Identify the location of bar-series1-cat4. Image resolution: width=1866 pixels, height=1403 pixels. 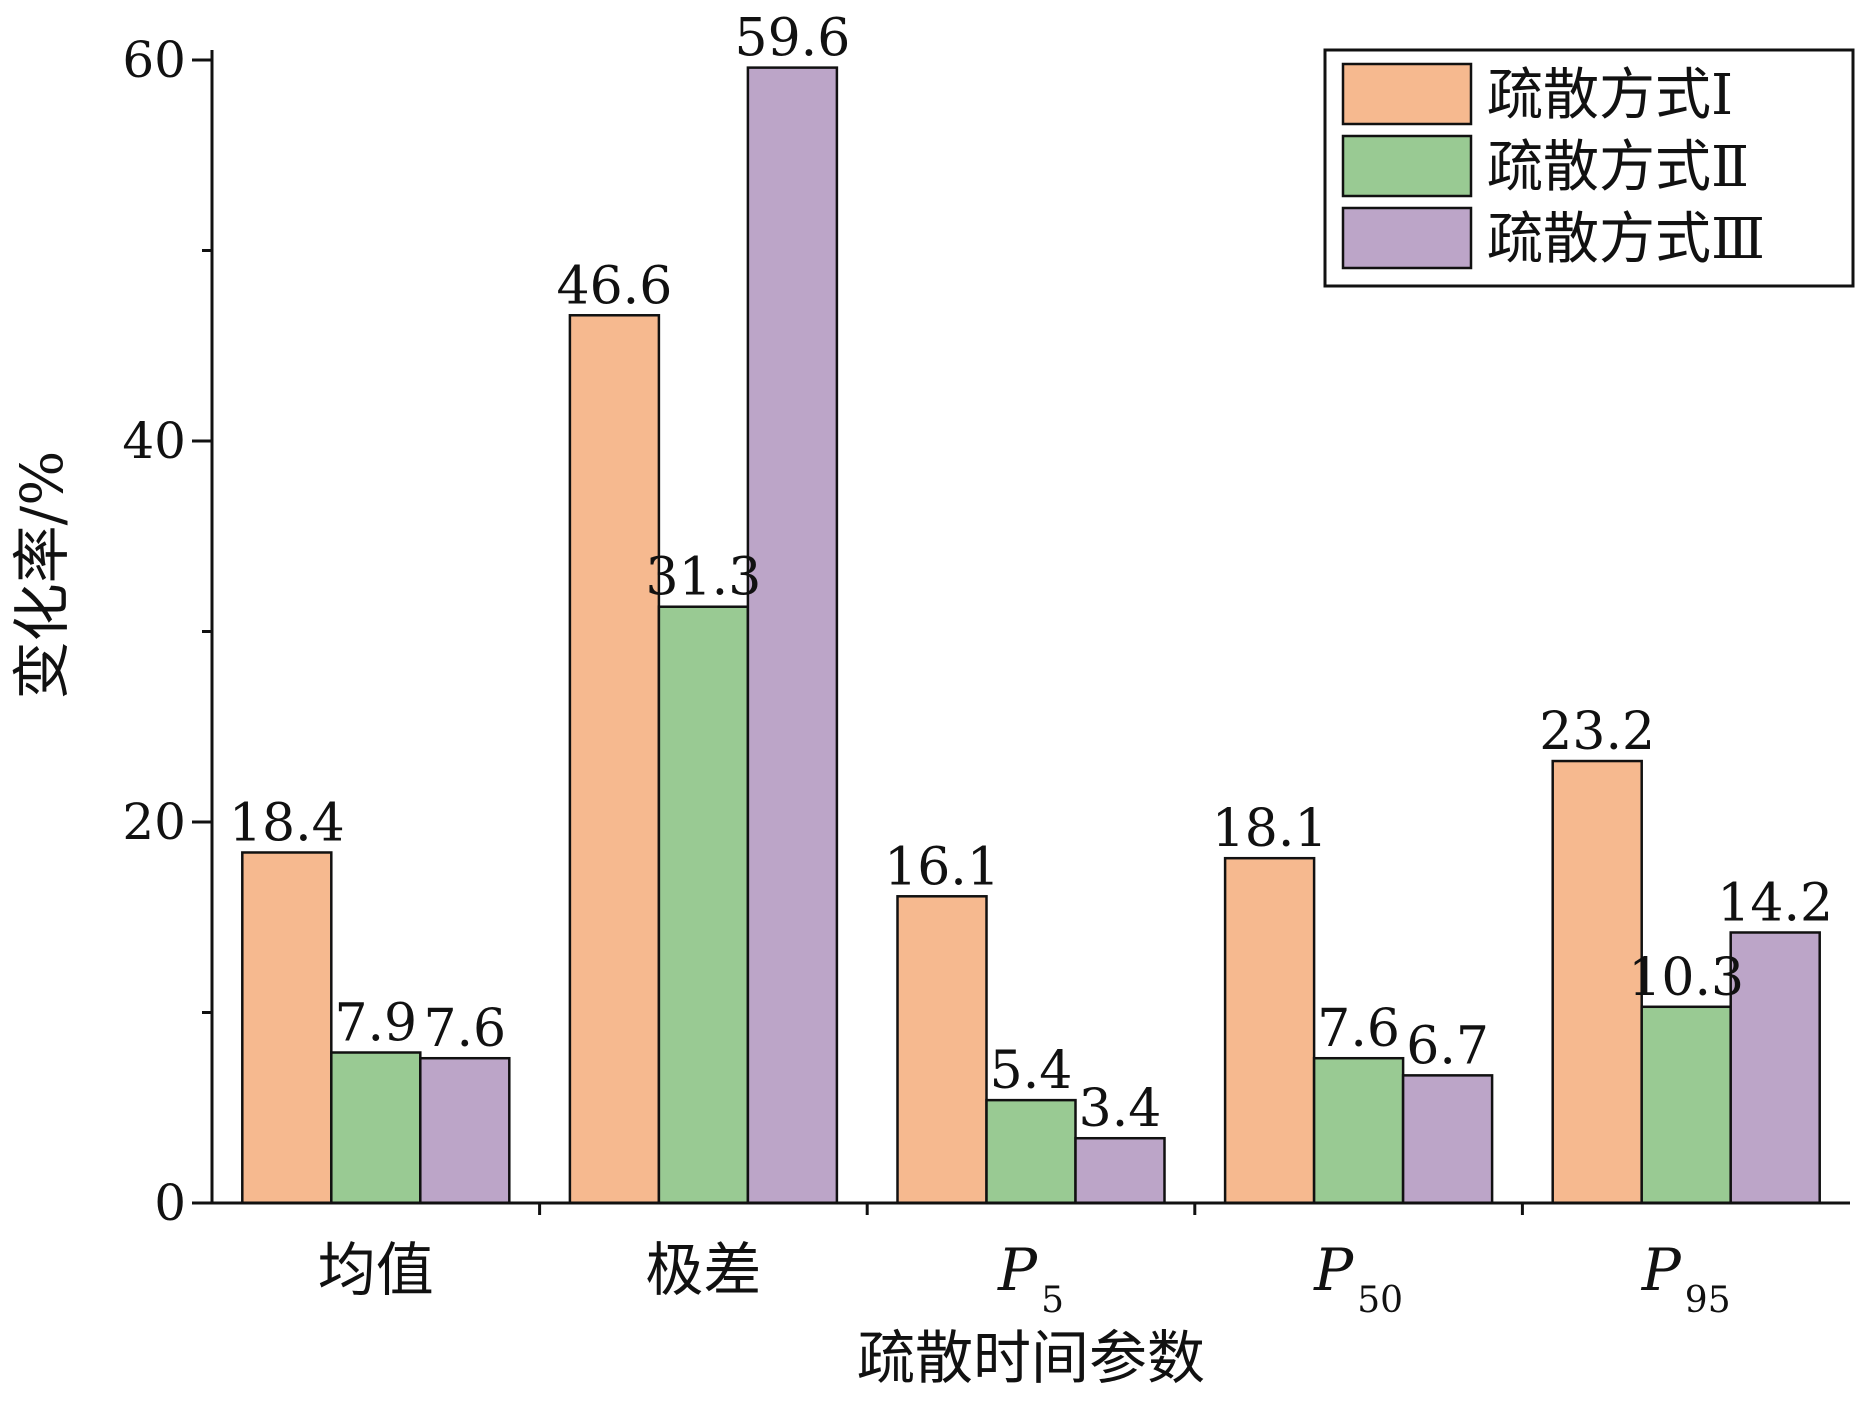
(1269, 1030).